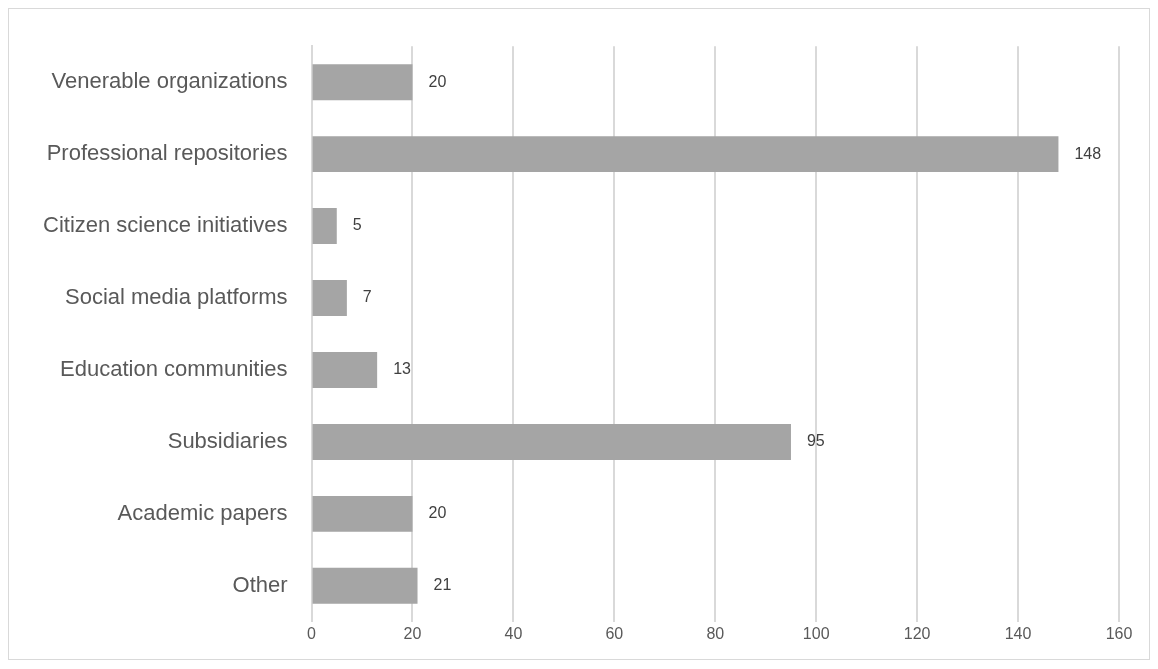 The width and height of the screenshot is (1158, 669). I want to click on y-tick-label: Academic papers, so click(202, 512).